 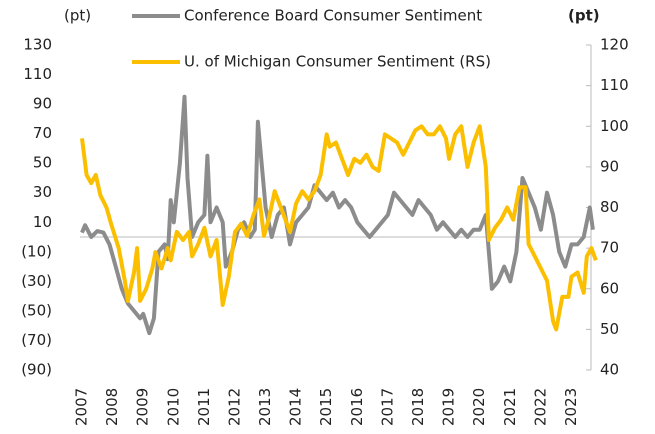 What do you see at coordinates (337, 62) in the screenshot?
I see `legend-label: U. of Michigan Consumer Sentiment (RS)` at bounding box center [337, 62].